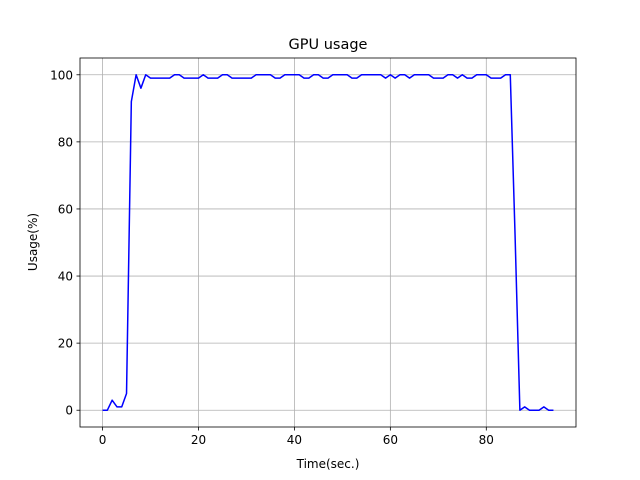 The height and width of the screenshot is (480, 640). I want to click on x-tick-label: 60, so click(390, 440).